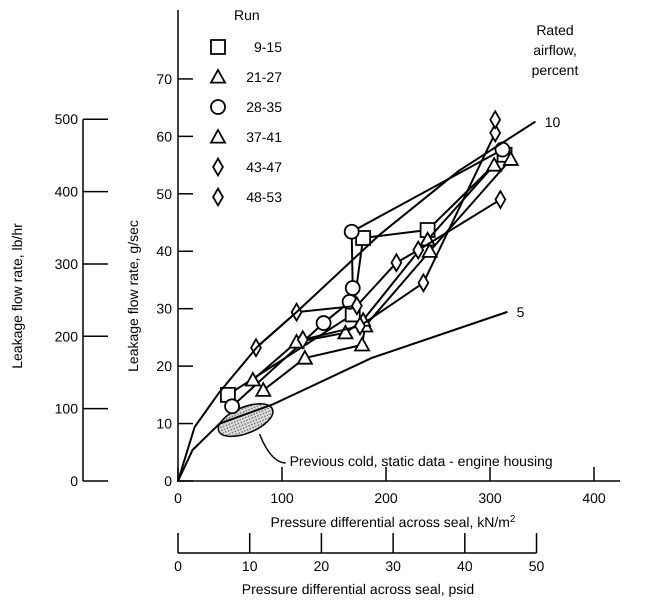 The height and width of the screenshot is (602, 650). I want to click on x2-tick-label: 10, so click(250, 566).